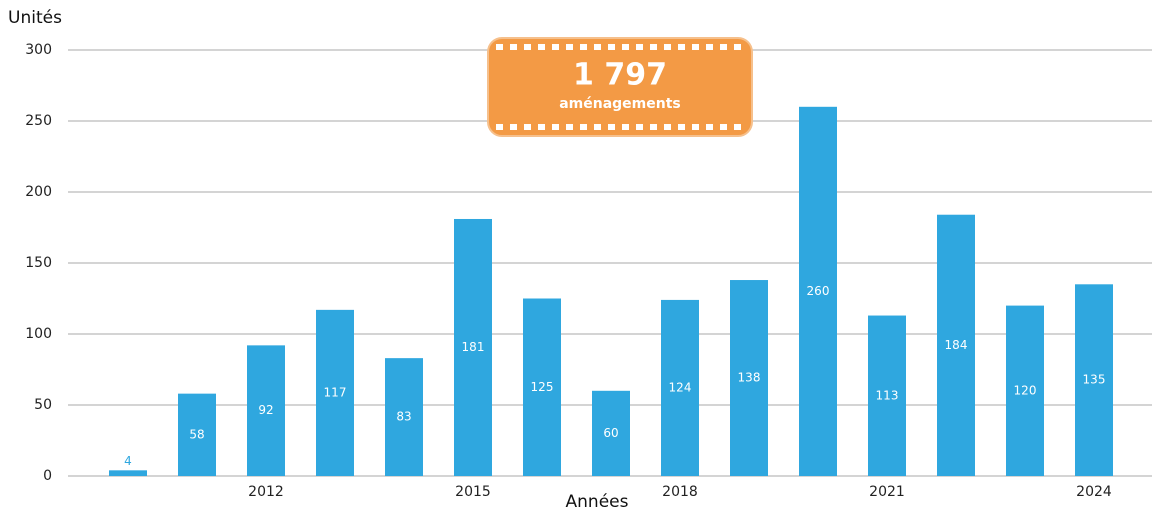 This screenshot has height=511, width=1158. What do you see at coordinates (43, 405) in the screenshot?
I see `y-tick-label: 50` at bounding box center [43, 405].